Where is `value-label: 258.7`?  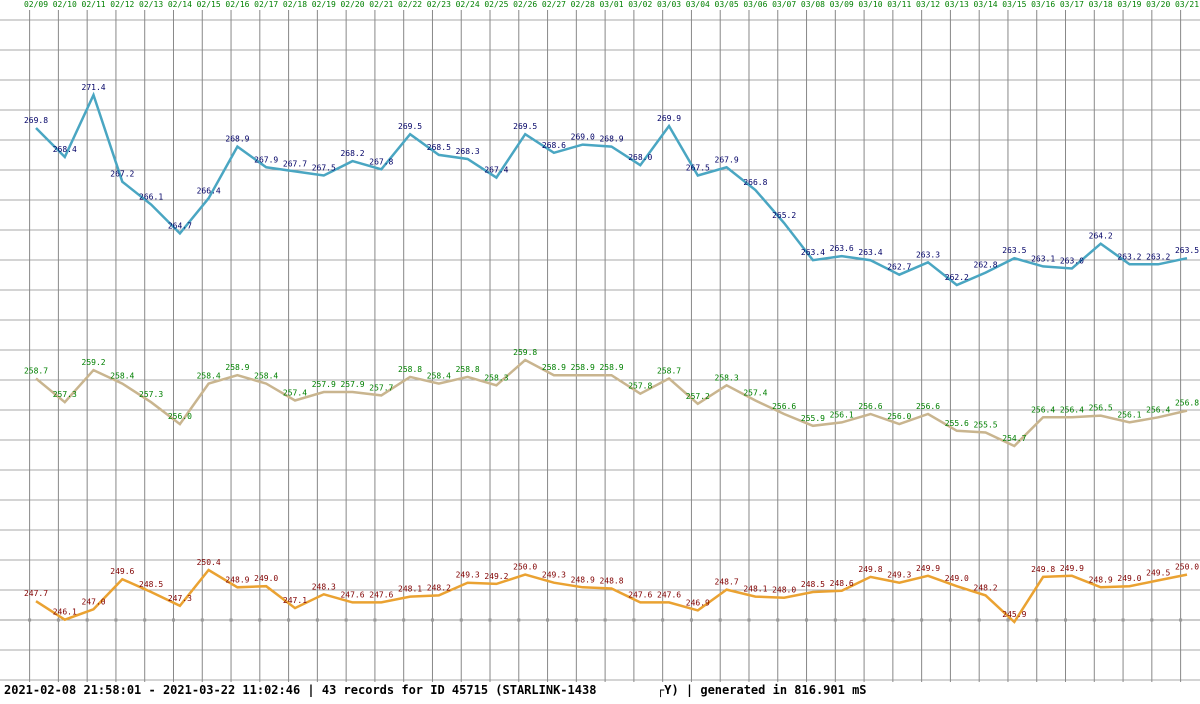 value-label: 258.7 is located at coordinates (669, 371).